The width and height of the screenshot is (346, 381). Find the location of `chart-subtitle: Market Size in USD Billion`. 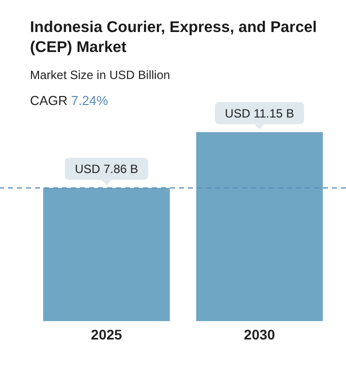

chart-subtitle: Market Size in USD Billion is located at coordinates (100, 75).